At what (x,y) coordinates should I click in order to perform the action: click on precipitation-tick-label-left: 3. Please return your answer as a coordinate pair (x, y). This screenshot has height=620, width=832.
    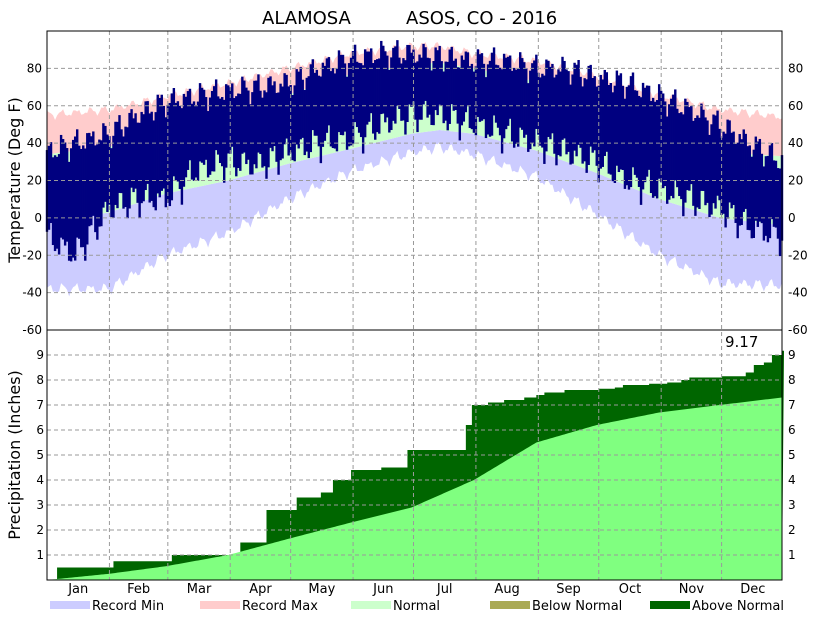
    Looking at the image, I should click on (40, 505).